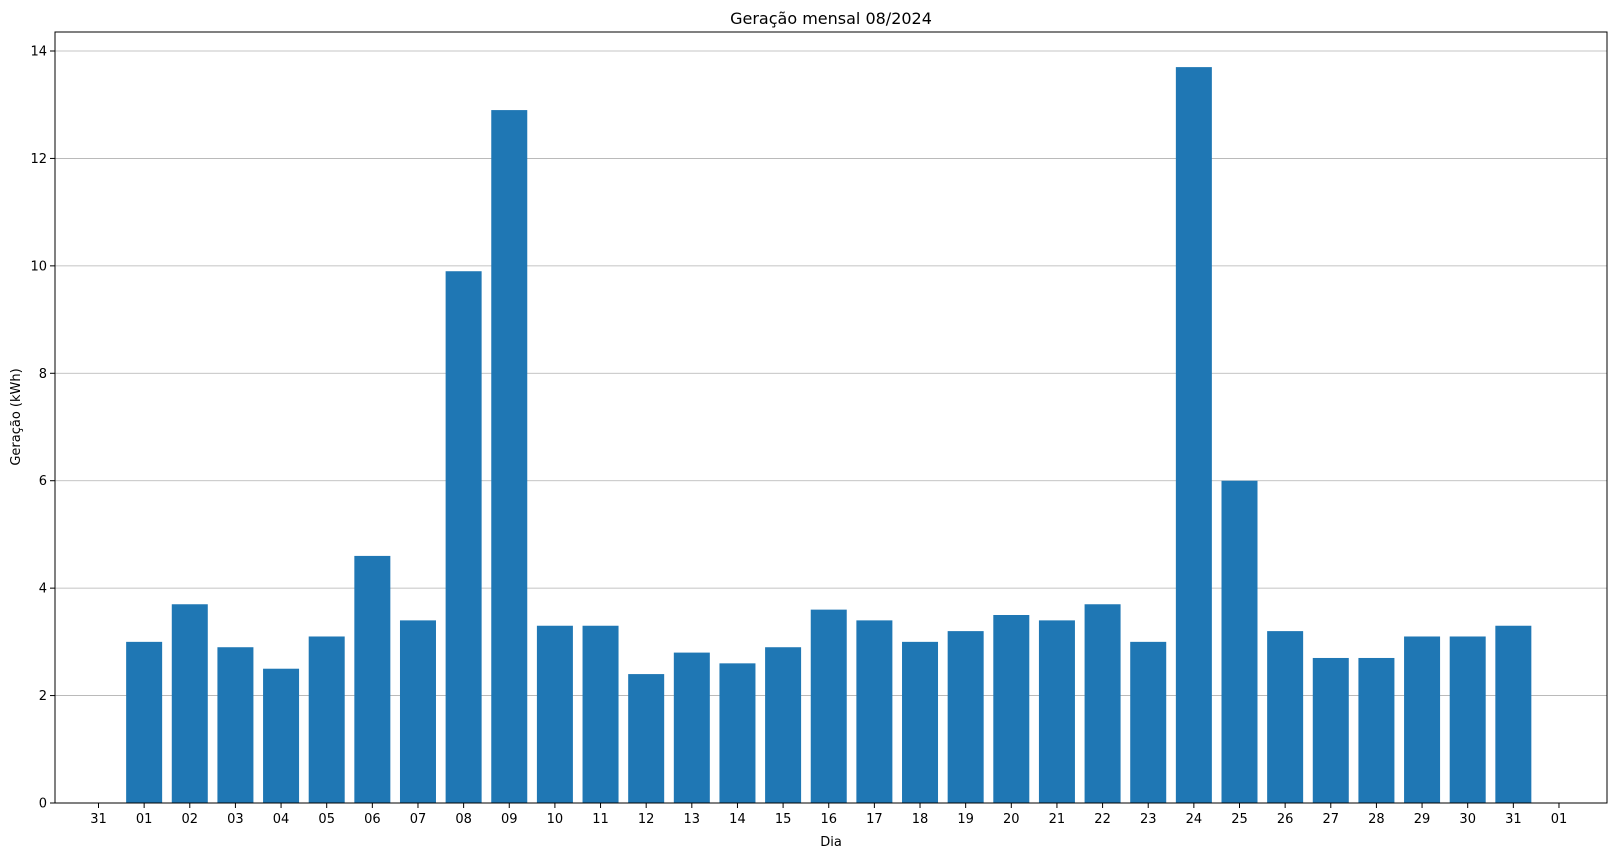 The width and height of the screenshot is (1616, 855). I want to click on x-tick-label: 02, so click(190, 819).